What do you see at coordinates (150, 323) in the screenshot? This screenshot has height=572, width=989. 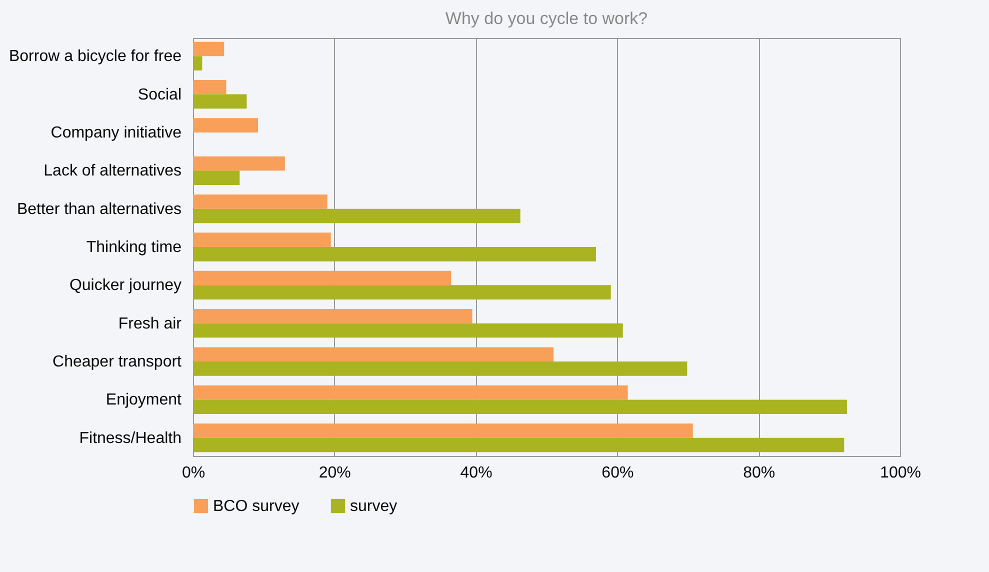 I see `y-tick-label: Fresh air` at bounding box center [150, 323].